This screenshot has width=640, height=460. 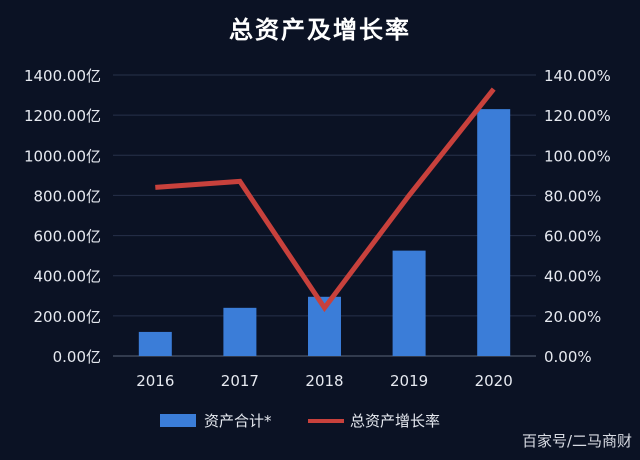 What do you see at coordinates (68, 277) in the screenshot?
I see `left-tick-label: 400.00亿` at bounding box center [68, 277].